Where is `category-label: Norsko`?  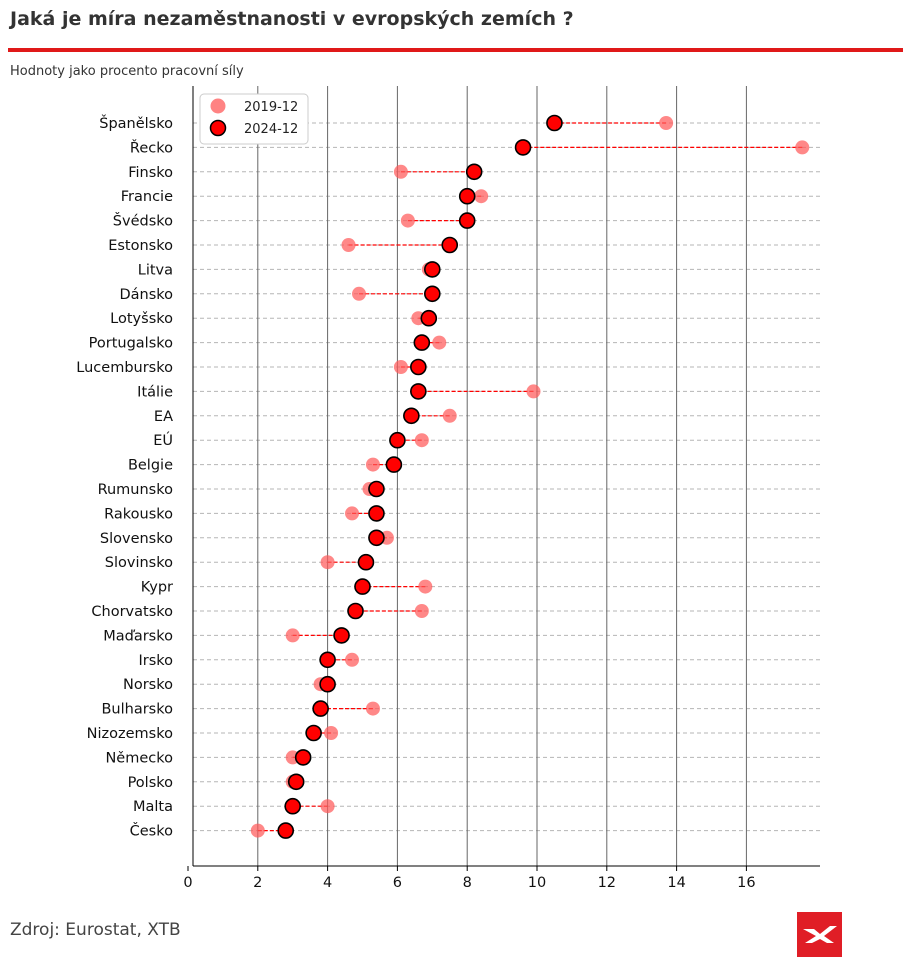
category-label: Norsko is located at coordinates (148, 685).